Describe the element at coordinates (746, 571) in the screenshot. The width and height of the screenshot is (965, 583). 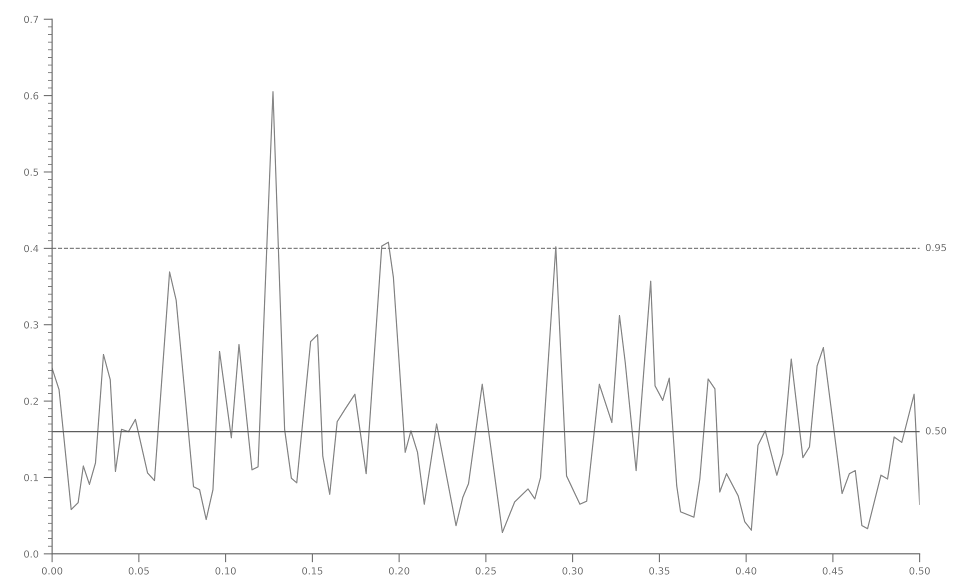
I see `x-tick-label: 0.40` at that location.